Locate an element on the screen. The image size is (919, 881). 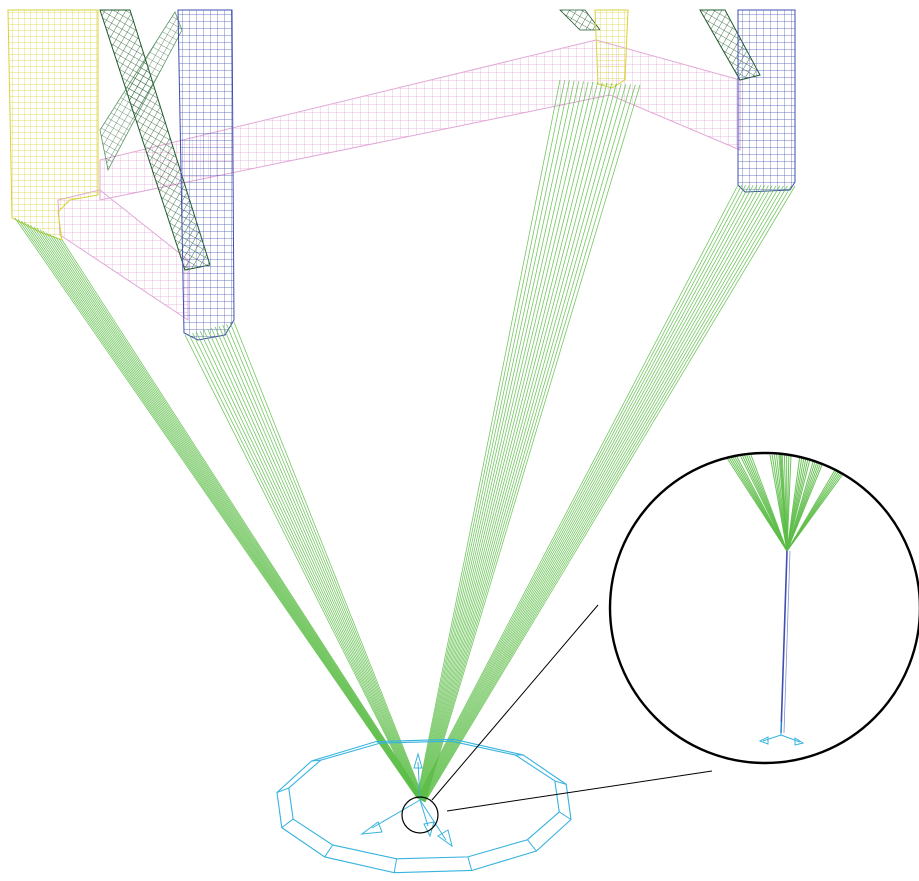
seabed-base-ring is located at coordinates (424, 806).